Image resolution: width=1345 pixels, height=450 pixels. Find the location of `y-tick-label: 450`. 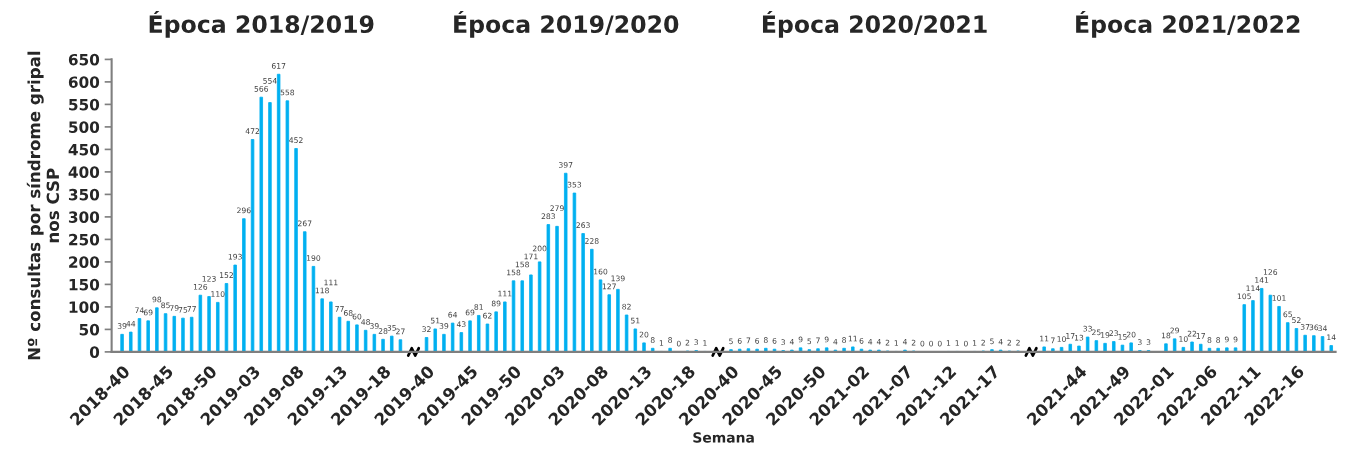

y-tick-label: 450 is located at coordinates (84, 149).